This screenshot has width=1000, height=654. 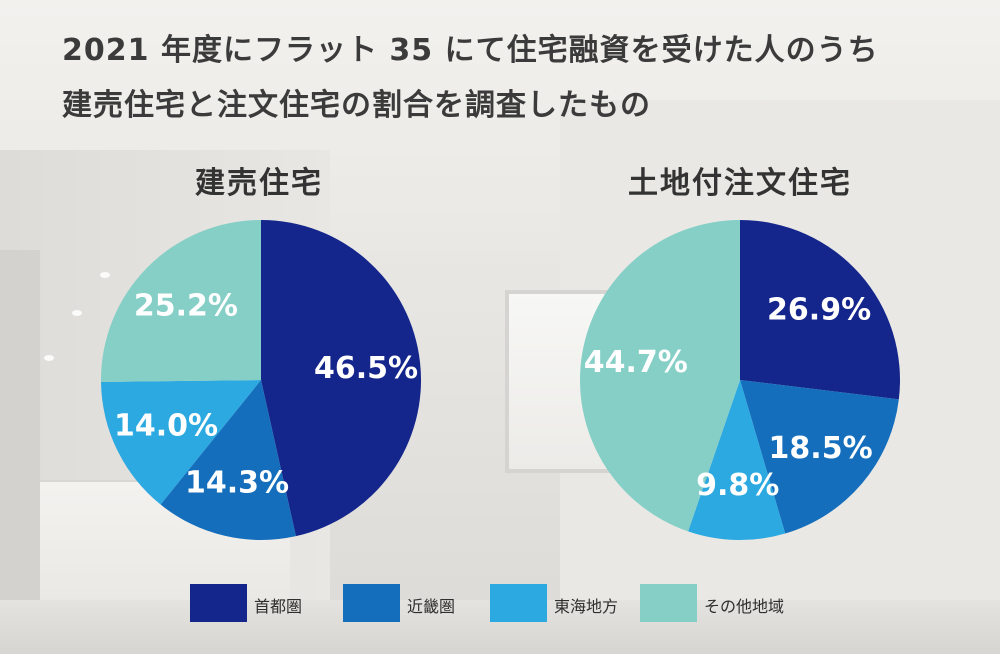 What do you see at coordinates (166, 426) in the screenshot?
I see `pie-value-label: 14.0%` at bounding box center [166, 426].